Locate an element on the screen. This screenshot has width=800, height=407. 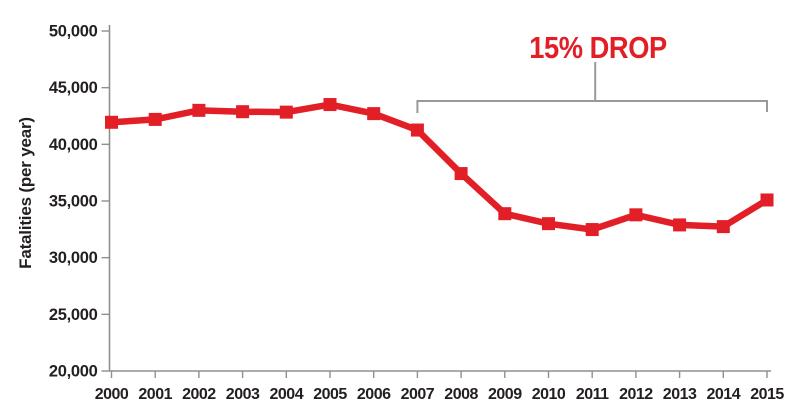
x-tick-label: 2005 is located at coordinates (330, 394).